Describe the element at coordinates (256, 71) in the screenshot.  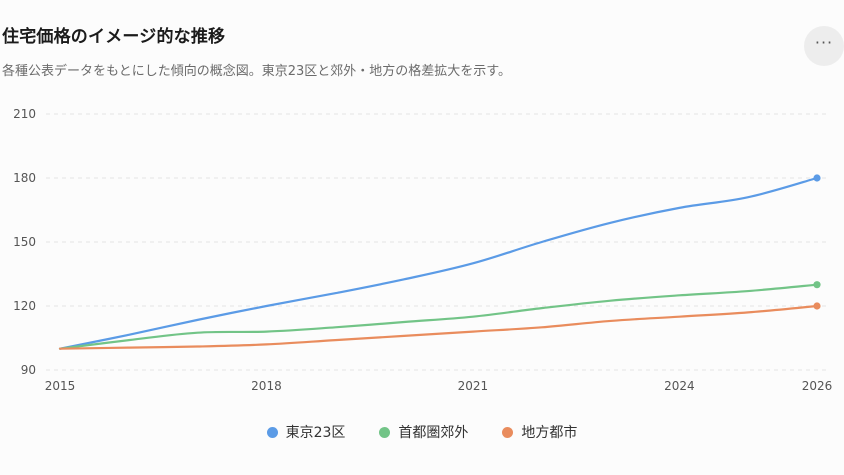
I see `chart-subtitle: 各種公表データをもとにした傾向の概念図。東京23区と郊外・地方の格差拡大を示す。` at that location.